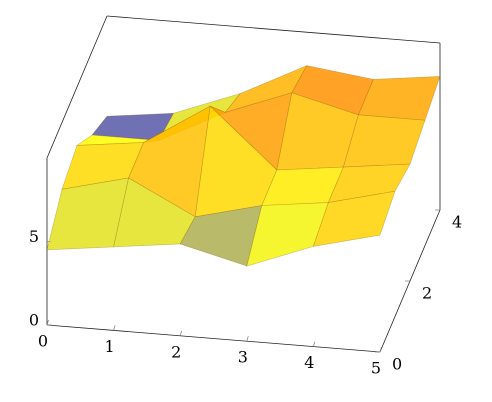  I want to click on x-tick-label: 4, so click(309, 362).